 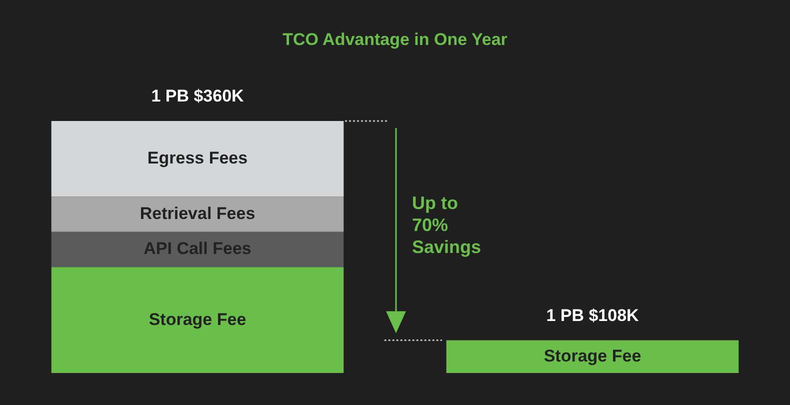 I want to click on series-label: Egress Fees, so click(x=197, y=158).